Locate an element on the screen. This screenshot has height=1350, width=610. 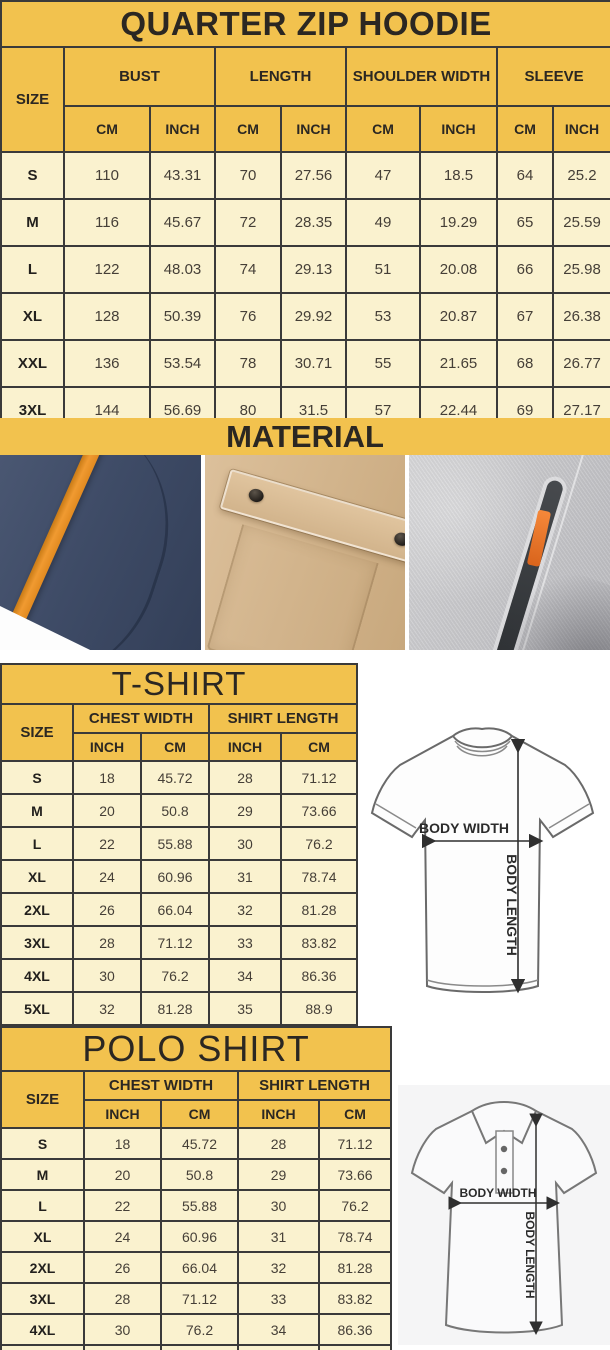
value-cell: 26.77 is located at coordinates (580, 363).